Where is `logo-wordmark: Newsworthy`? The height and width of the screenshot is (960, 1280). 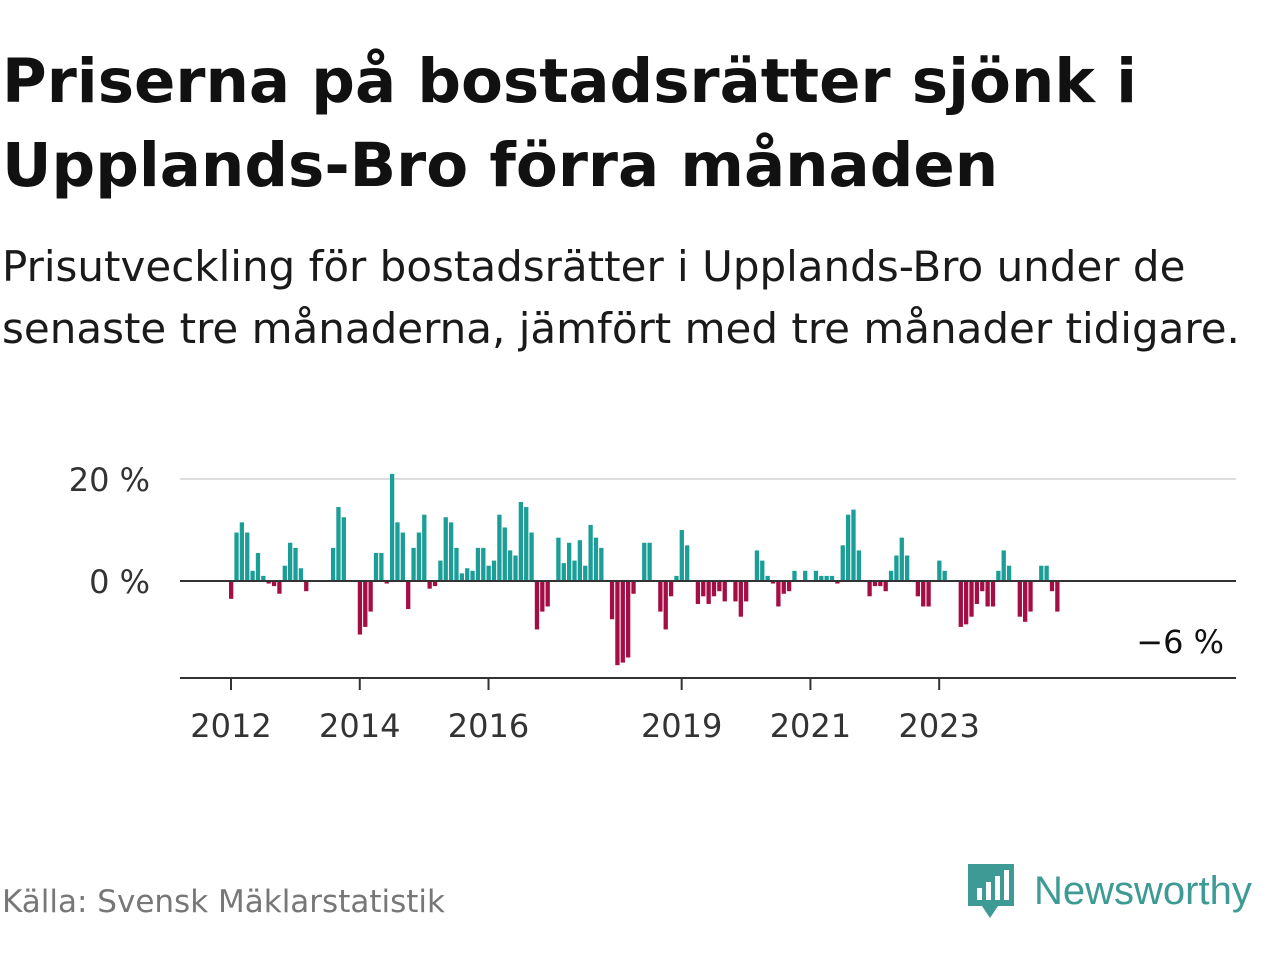 logo-wordmark: Newsworthy is located at coordinates (1143, 890).